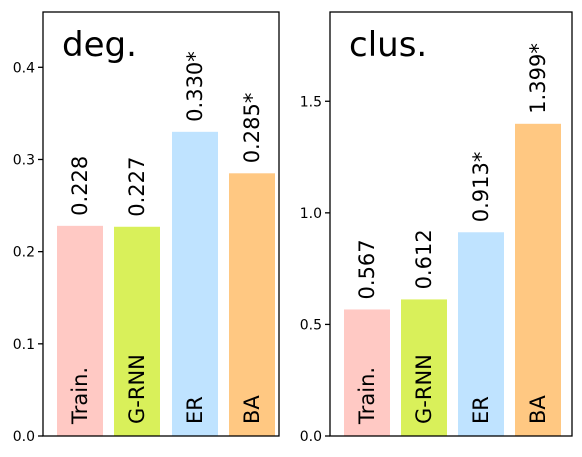  What do you see at coordinates (24, 253) in the screenshot?
I see `y-tick-label: 0.2` at bounding box center [24, 253].